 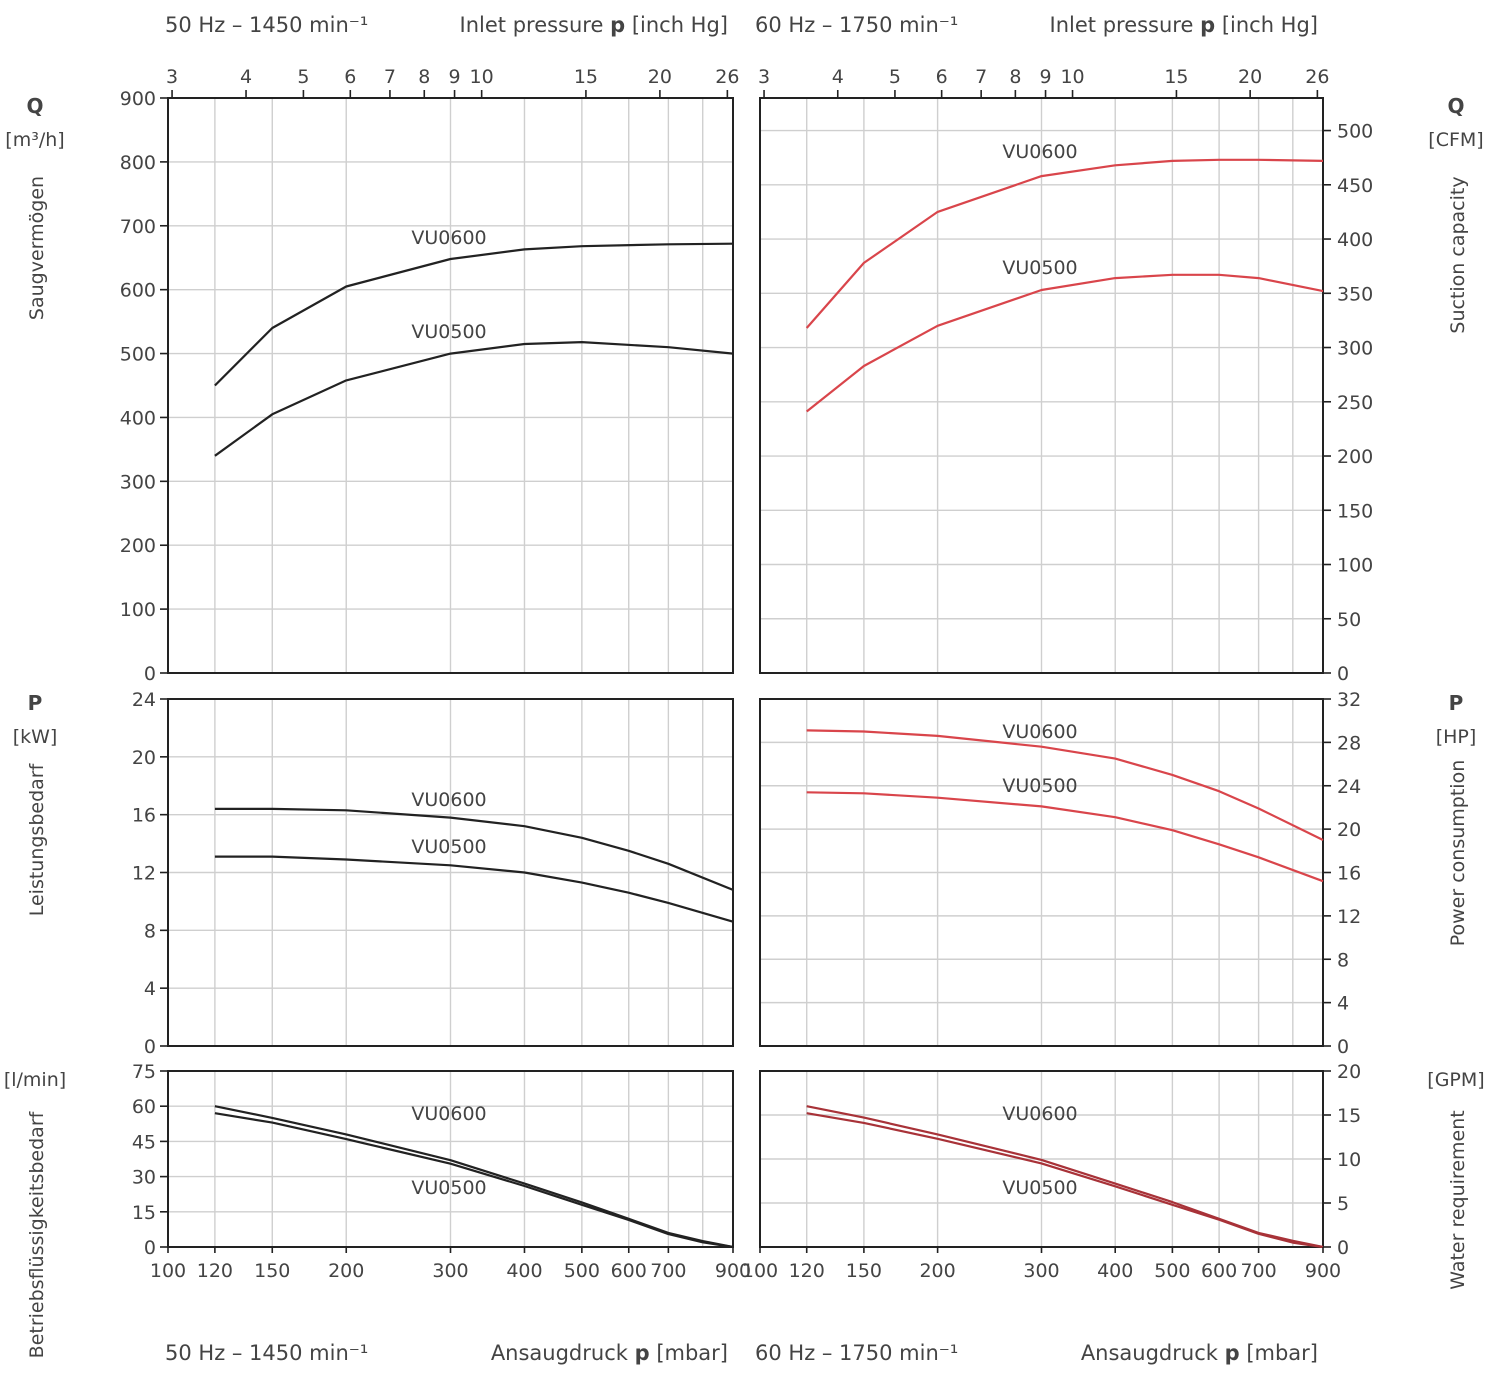 I want to click on x-tick-label-inhg: 7, so click(x=390, y=77).